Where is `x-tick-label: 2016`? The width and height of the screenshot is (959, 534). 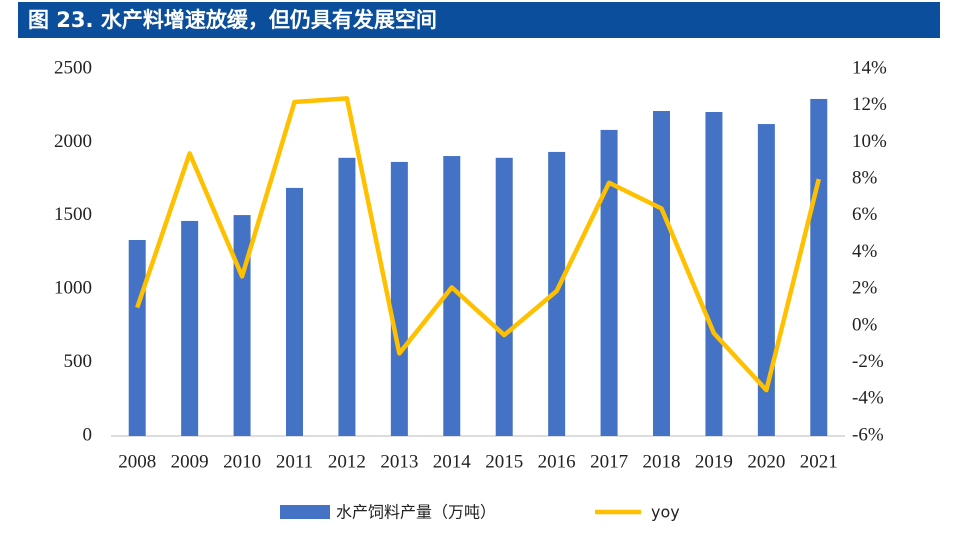 x-tick-label: 2016 is located at coordinates (557, 461).